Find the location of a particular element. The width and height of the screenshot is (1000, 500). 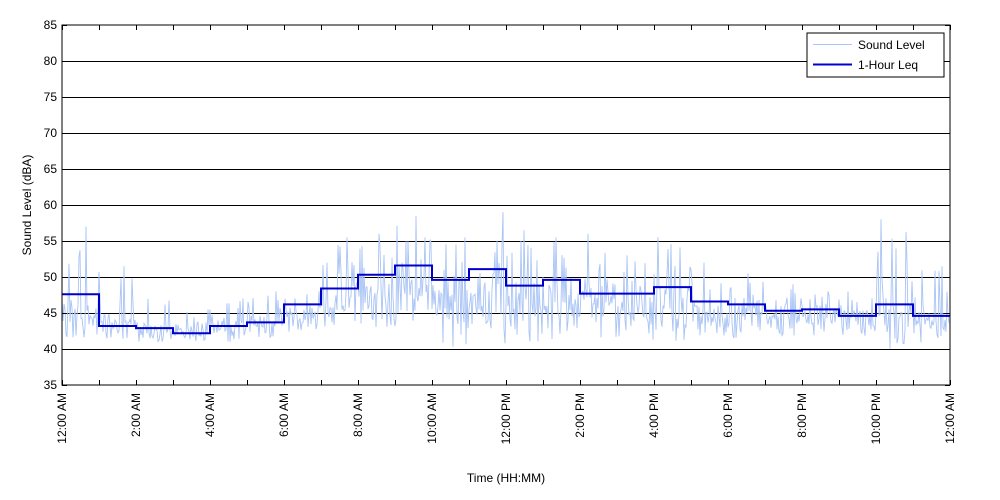

y-tick-label: 75 is located at coordinates (51, 97).